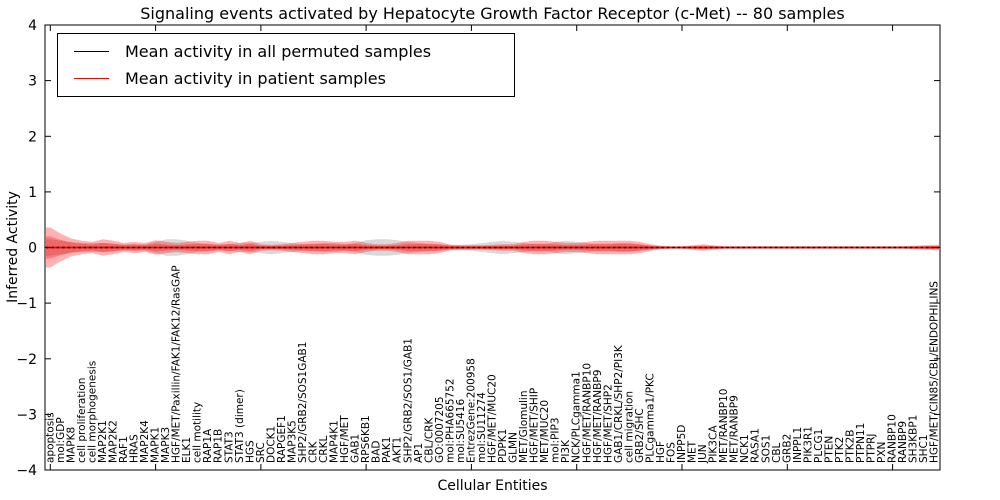 Image resolution: width=1000 pixels, height=500 pixels. What do you see at coordinates (356, 448) in the screenshot?
I see `x-category-label: GAB1` at bounding box center [356, 448].